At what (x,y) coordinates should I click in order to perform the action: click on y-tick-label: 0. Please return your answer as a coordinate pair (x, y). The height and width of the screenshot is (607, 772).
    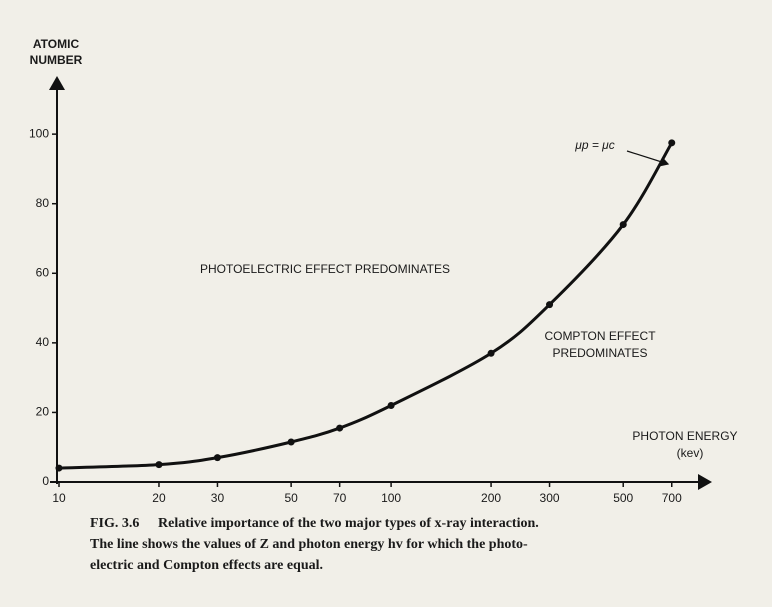
    Looking at the image, I should click on (45, 481).